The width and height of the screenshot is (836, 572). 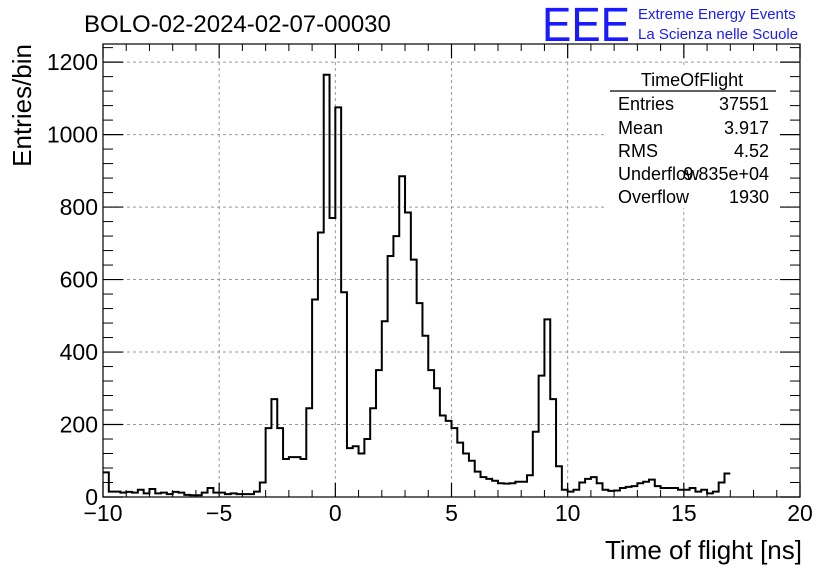 What do you see at coordinates (654, 197) in the screenshot?
I see `stats-overflow-label: Overflow` at bounding box center [654, 197].